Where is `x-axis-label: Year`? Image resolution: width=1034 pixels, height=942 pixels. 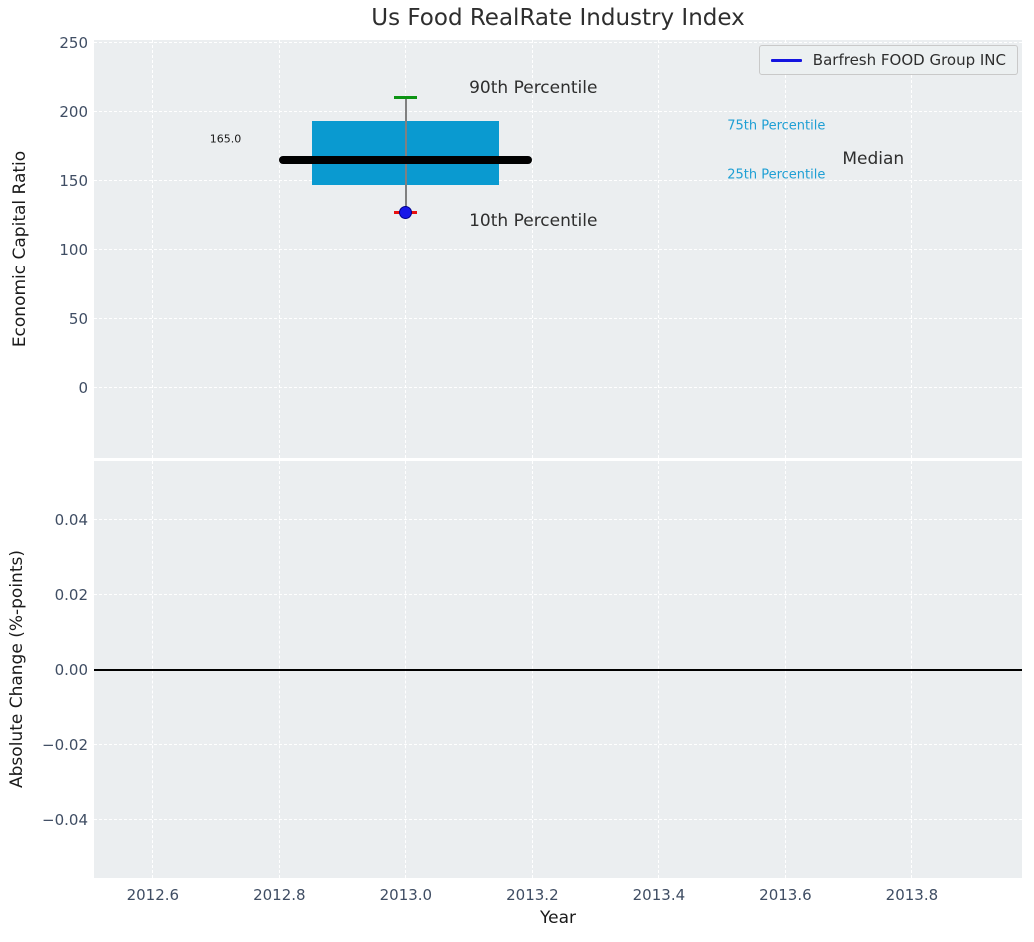 x-axis-label: Year is located at coordinates (558, 918).